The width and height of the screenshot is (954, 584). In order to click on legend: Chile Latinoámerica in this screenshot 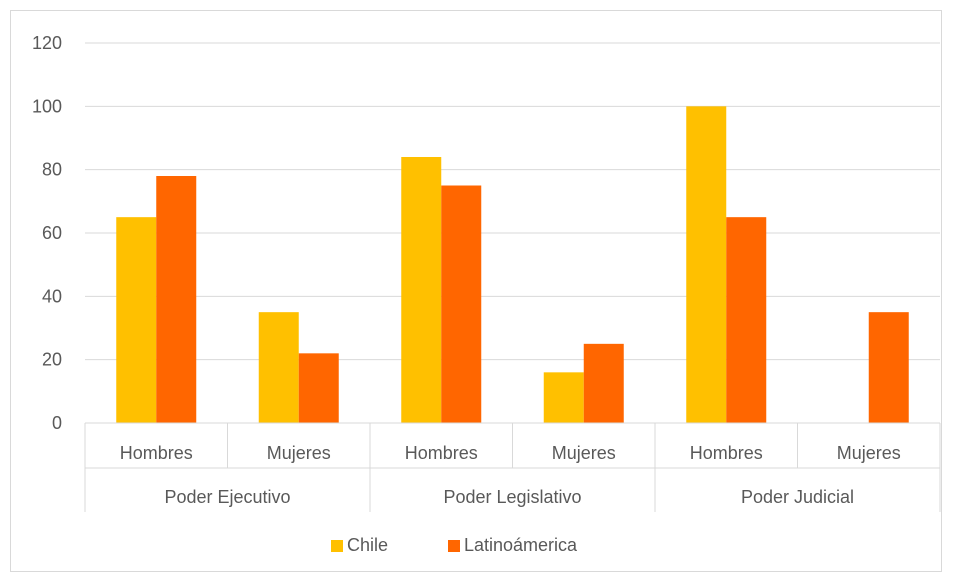, I will do `click(454, 545)`.